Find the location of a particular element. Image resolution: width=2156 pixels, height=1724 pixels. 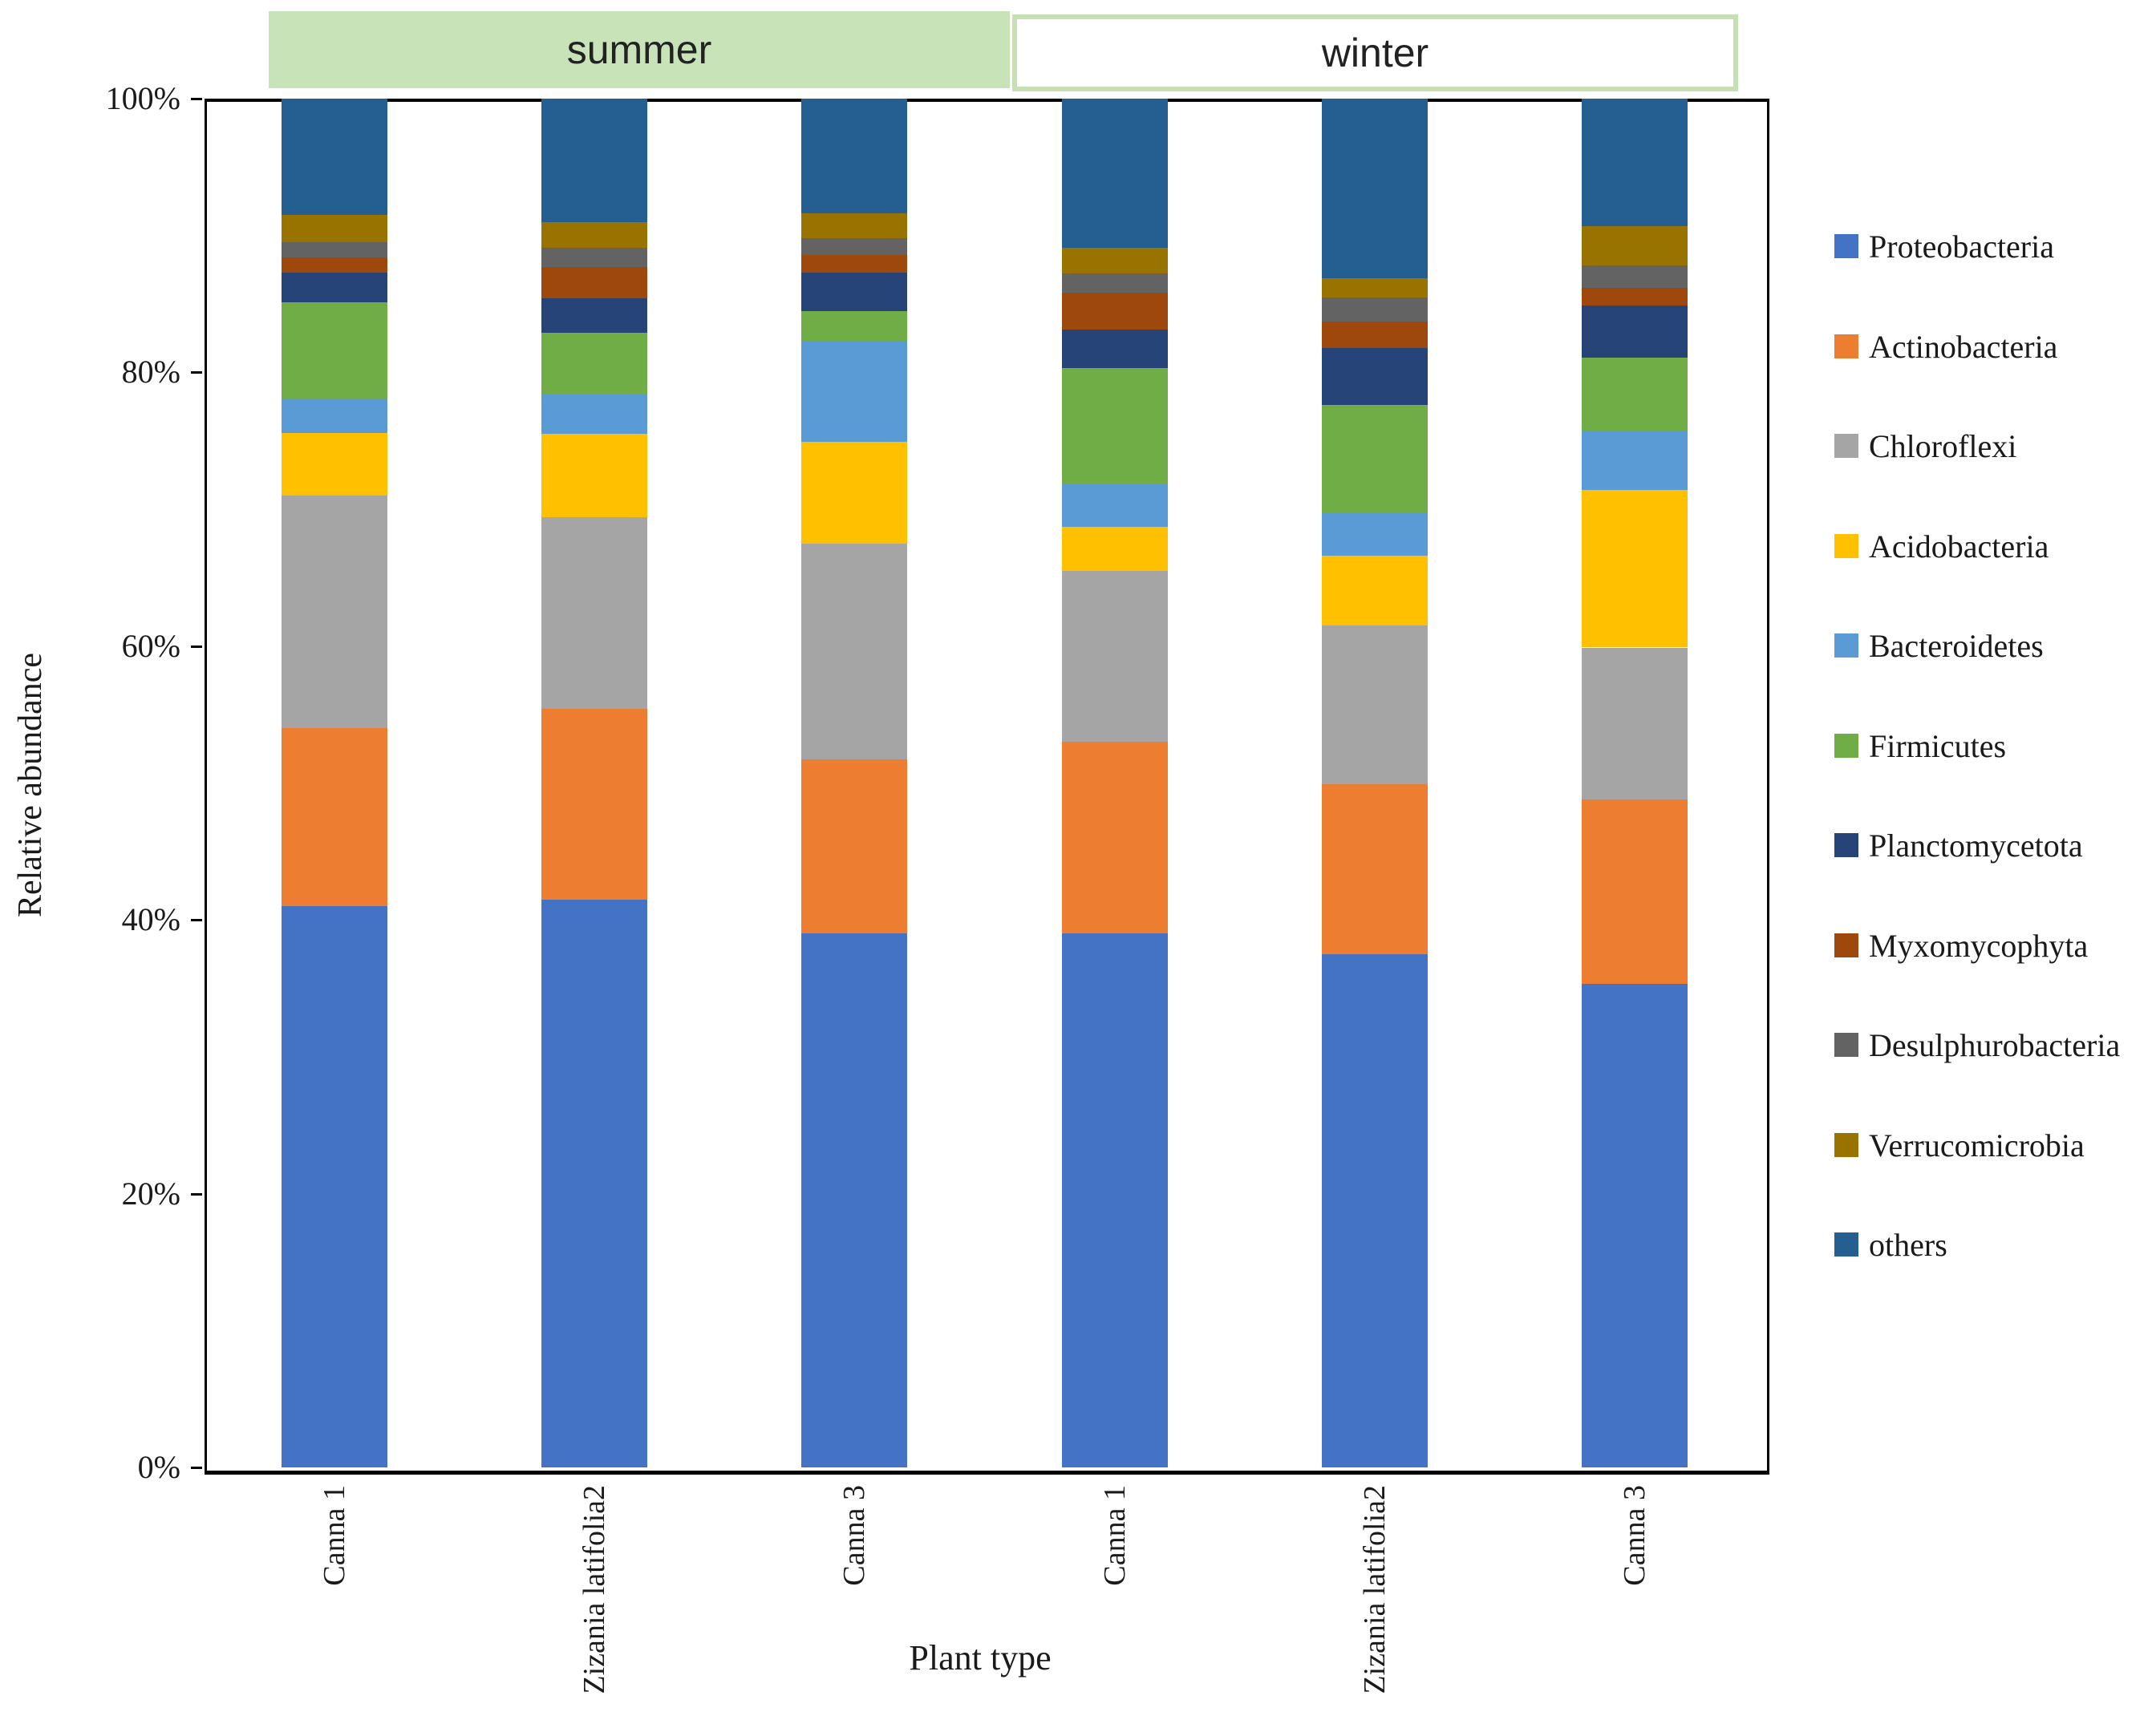

group-band-winter: winter is located at coordinates (1375, 52).